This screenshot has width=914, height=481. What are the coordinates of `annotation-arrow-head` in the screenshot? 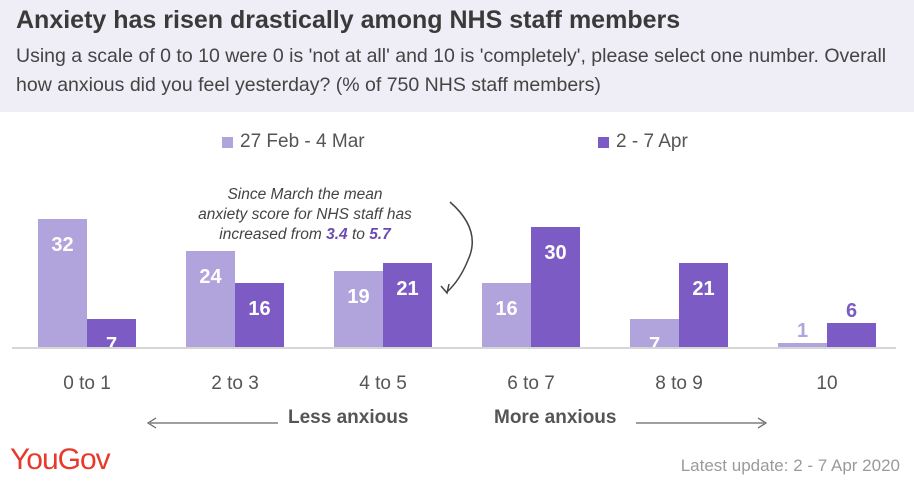 It's located at (445, 289).